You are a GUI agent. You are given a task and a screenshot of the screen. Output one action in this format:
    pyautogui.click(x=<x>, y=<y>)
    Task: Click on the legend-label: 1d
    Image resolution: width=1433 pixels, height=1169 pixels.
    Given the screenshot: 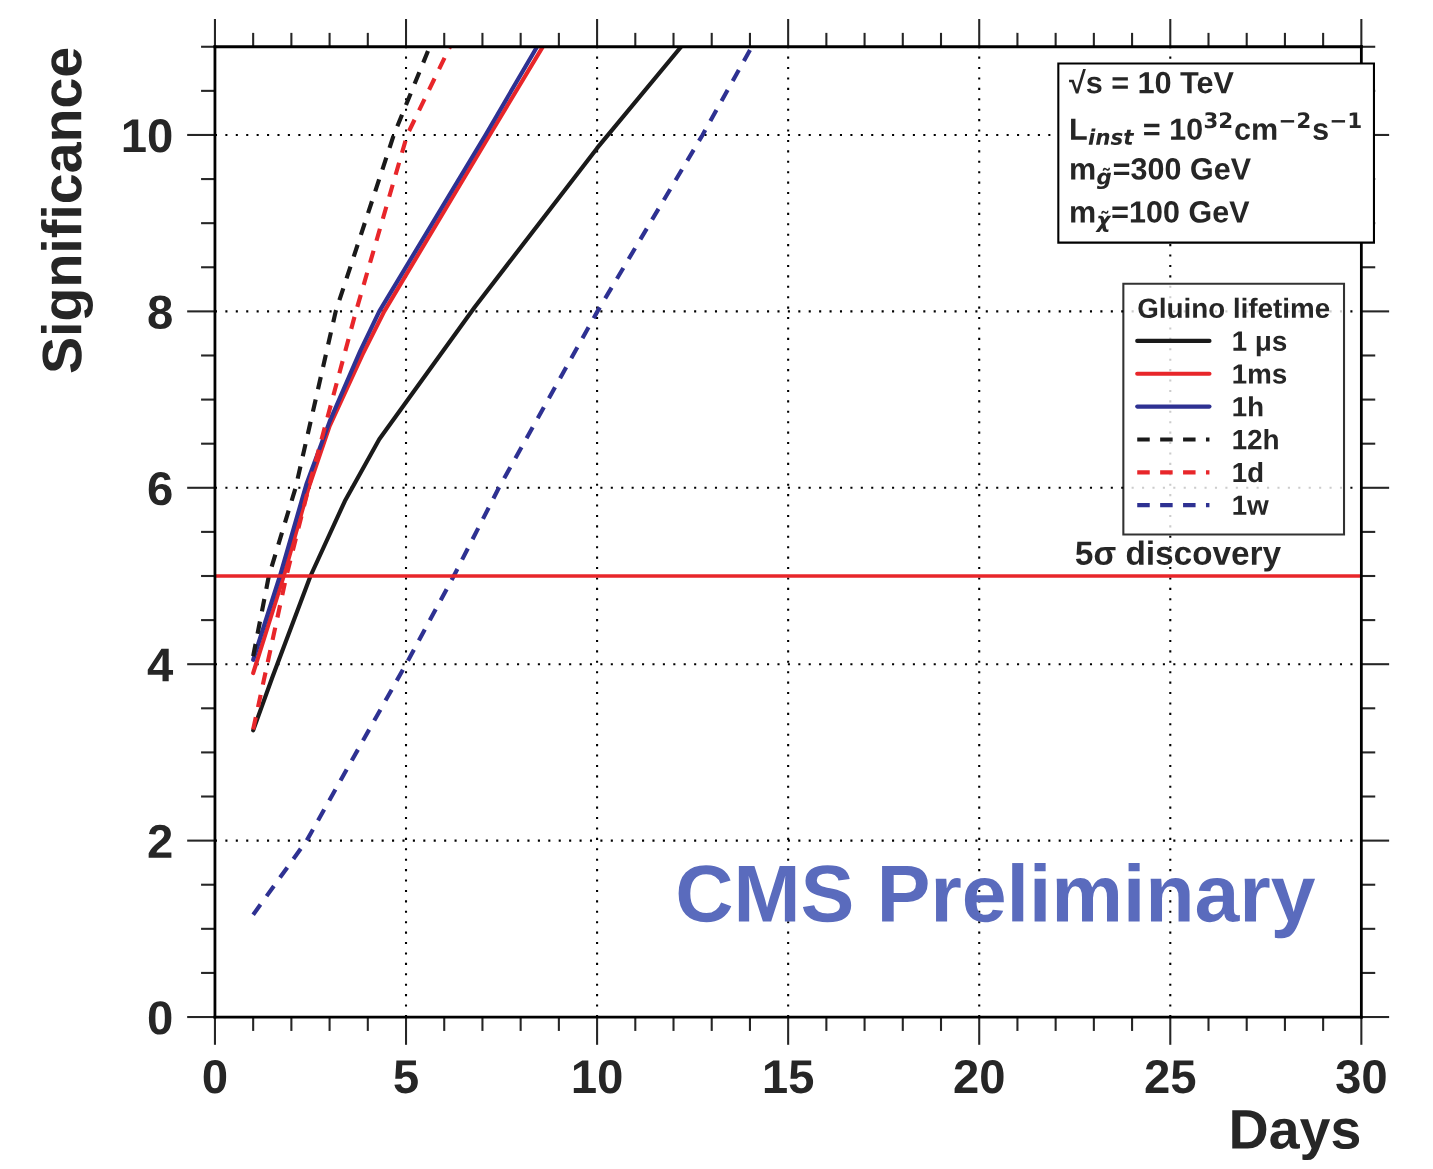 What is the action you would take?
    pyautogui.click(x=1248, y=472)
    